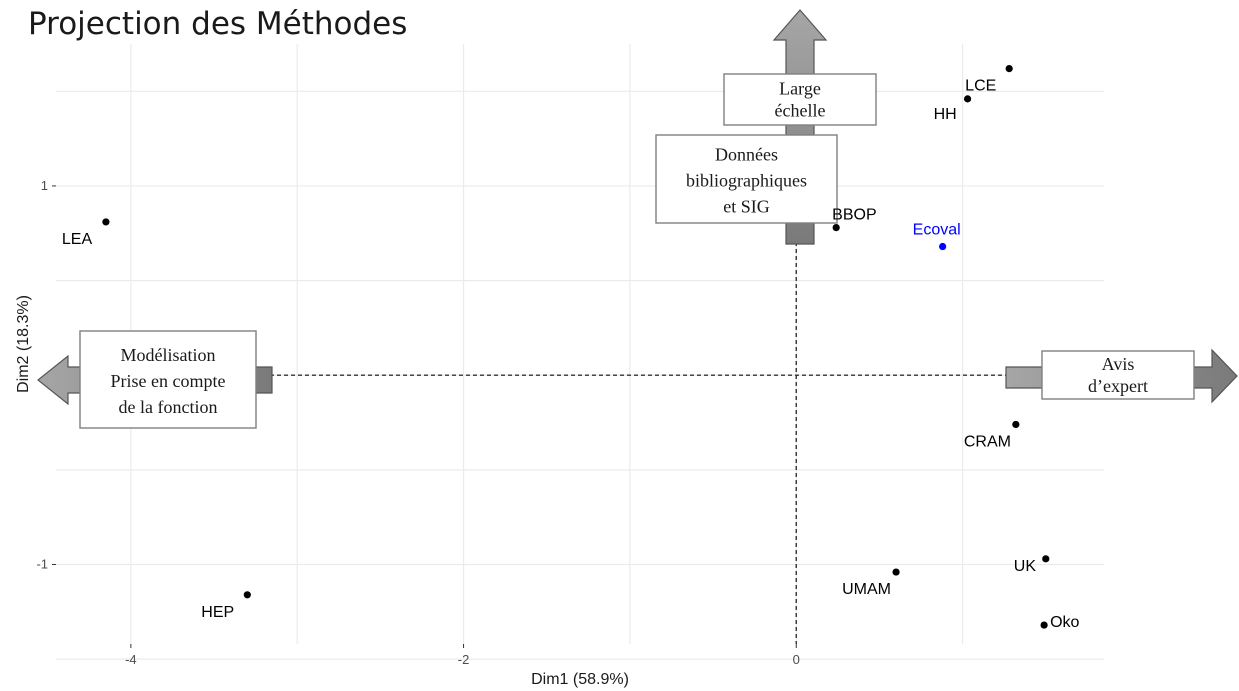  What do you see at coordinates (1025, 566) in the screenshot?
I see `point-label: UK` at bounding box center [1025, 566].